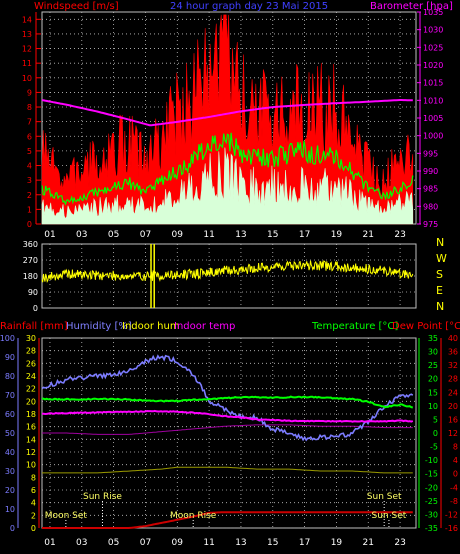 This screenshot has width=460, height=554. I want to click on barometer-axis-label: Barometer [hpa], so click(411, 6).